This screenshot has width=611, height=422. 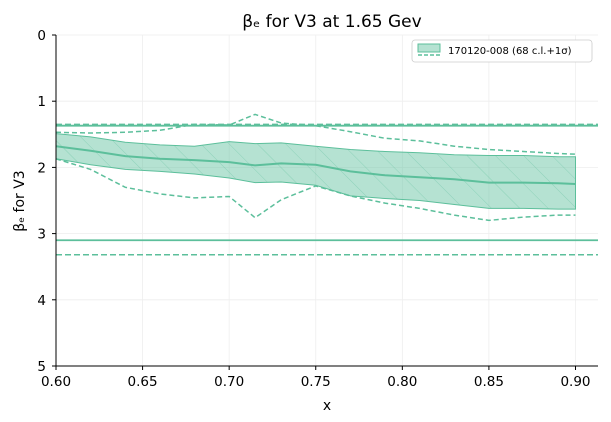 I want to click on y-axis-label: βₑ for V3, so click(x=20, y=200).